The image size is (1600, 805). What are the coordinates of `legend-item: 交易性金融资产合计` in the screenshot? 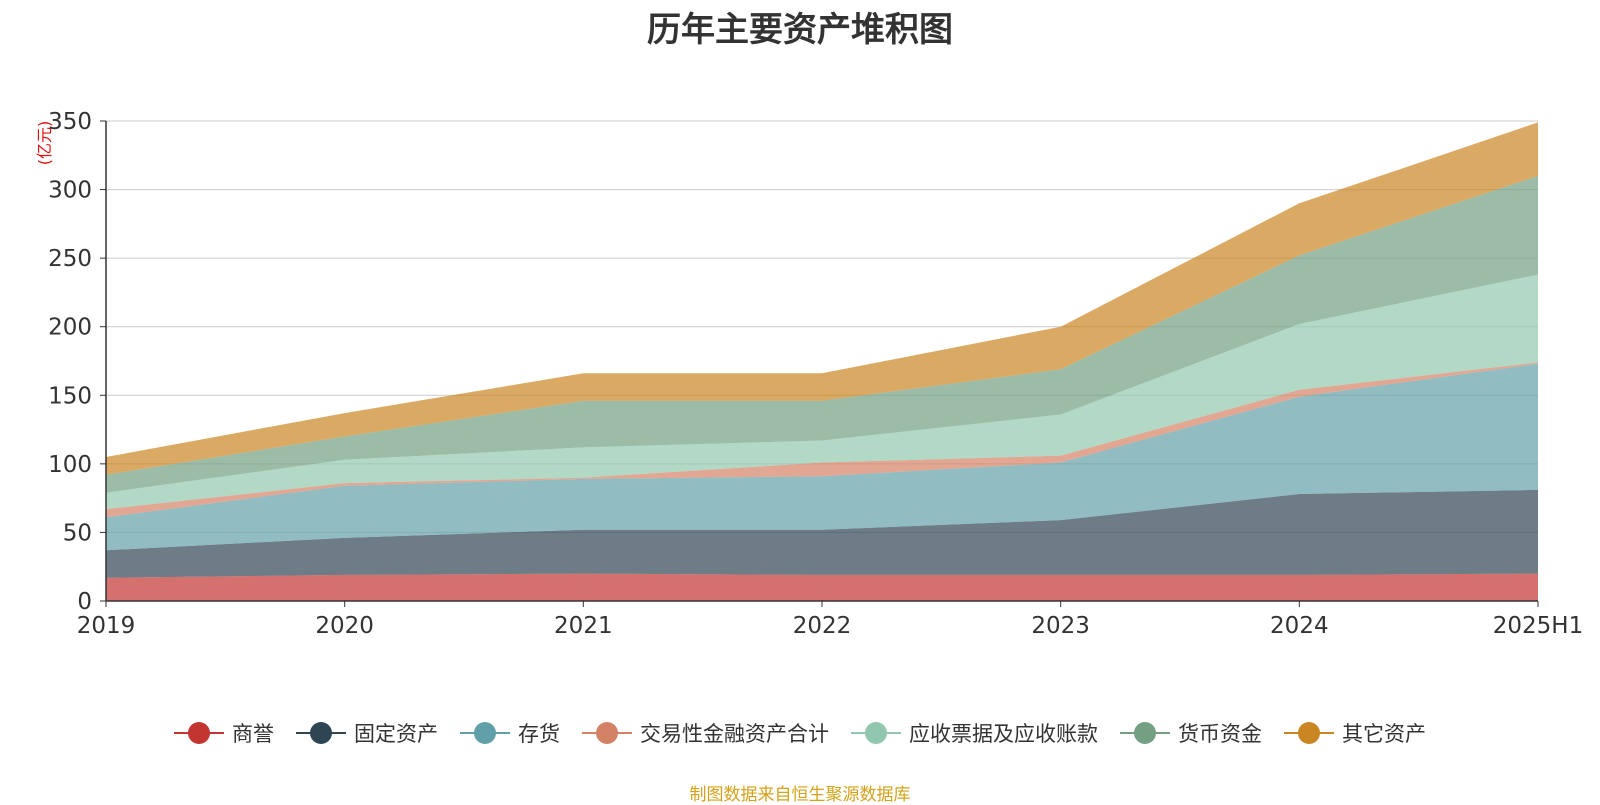 It's located at (705, 733).